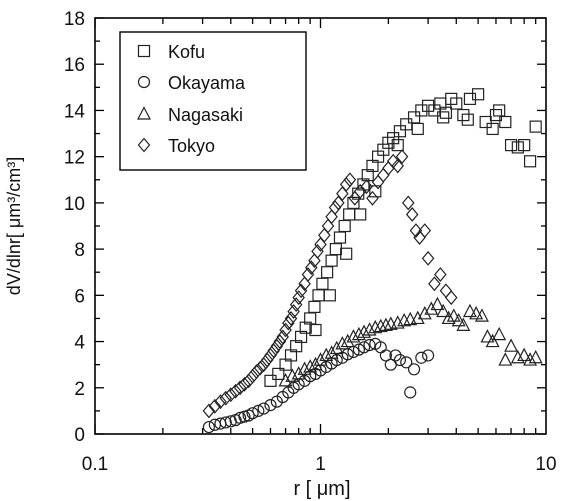 This screenshot has height=501, width=564. Describe the element at coordinates (144, 82) in the screenshot. I see `legend-marker-okayama` at that location.